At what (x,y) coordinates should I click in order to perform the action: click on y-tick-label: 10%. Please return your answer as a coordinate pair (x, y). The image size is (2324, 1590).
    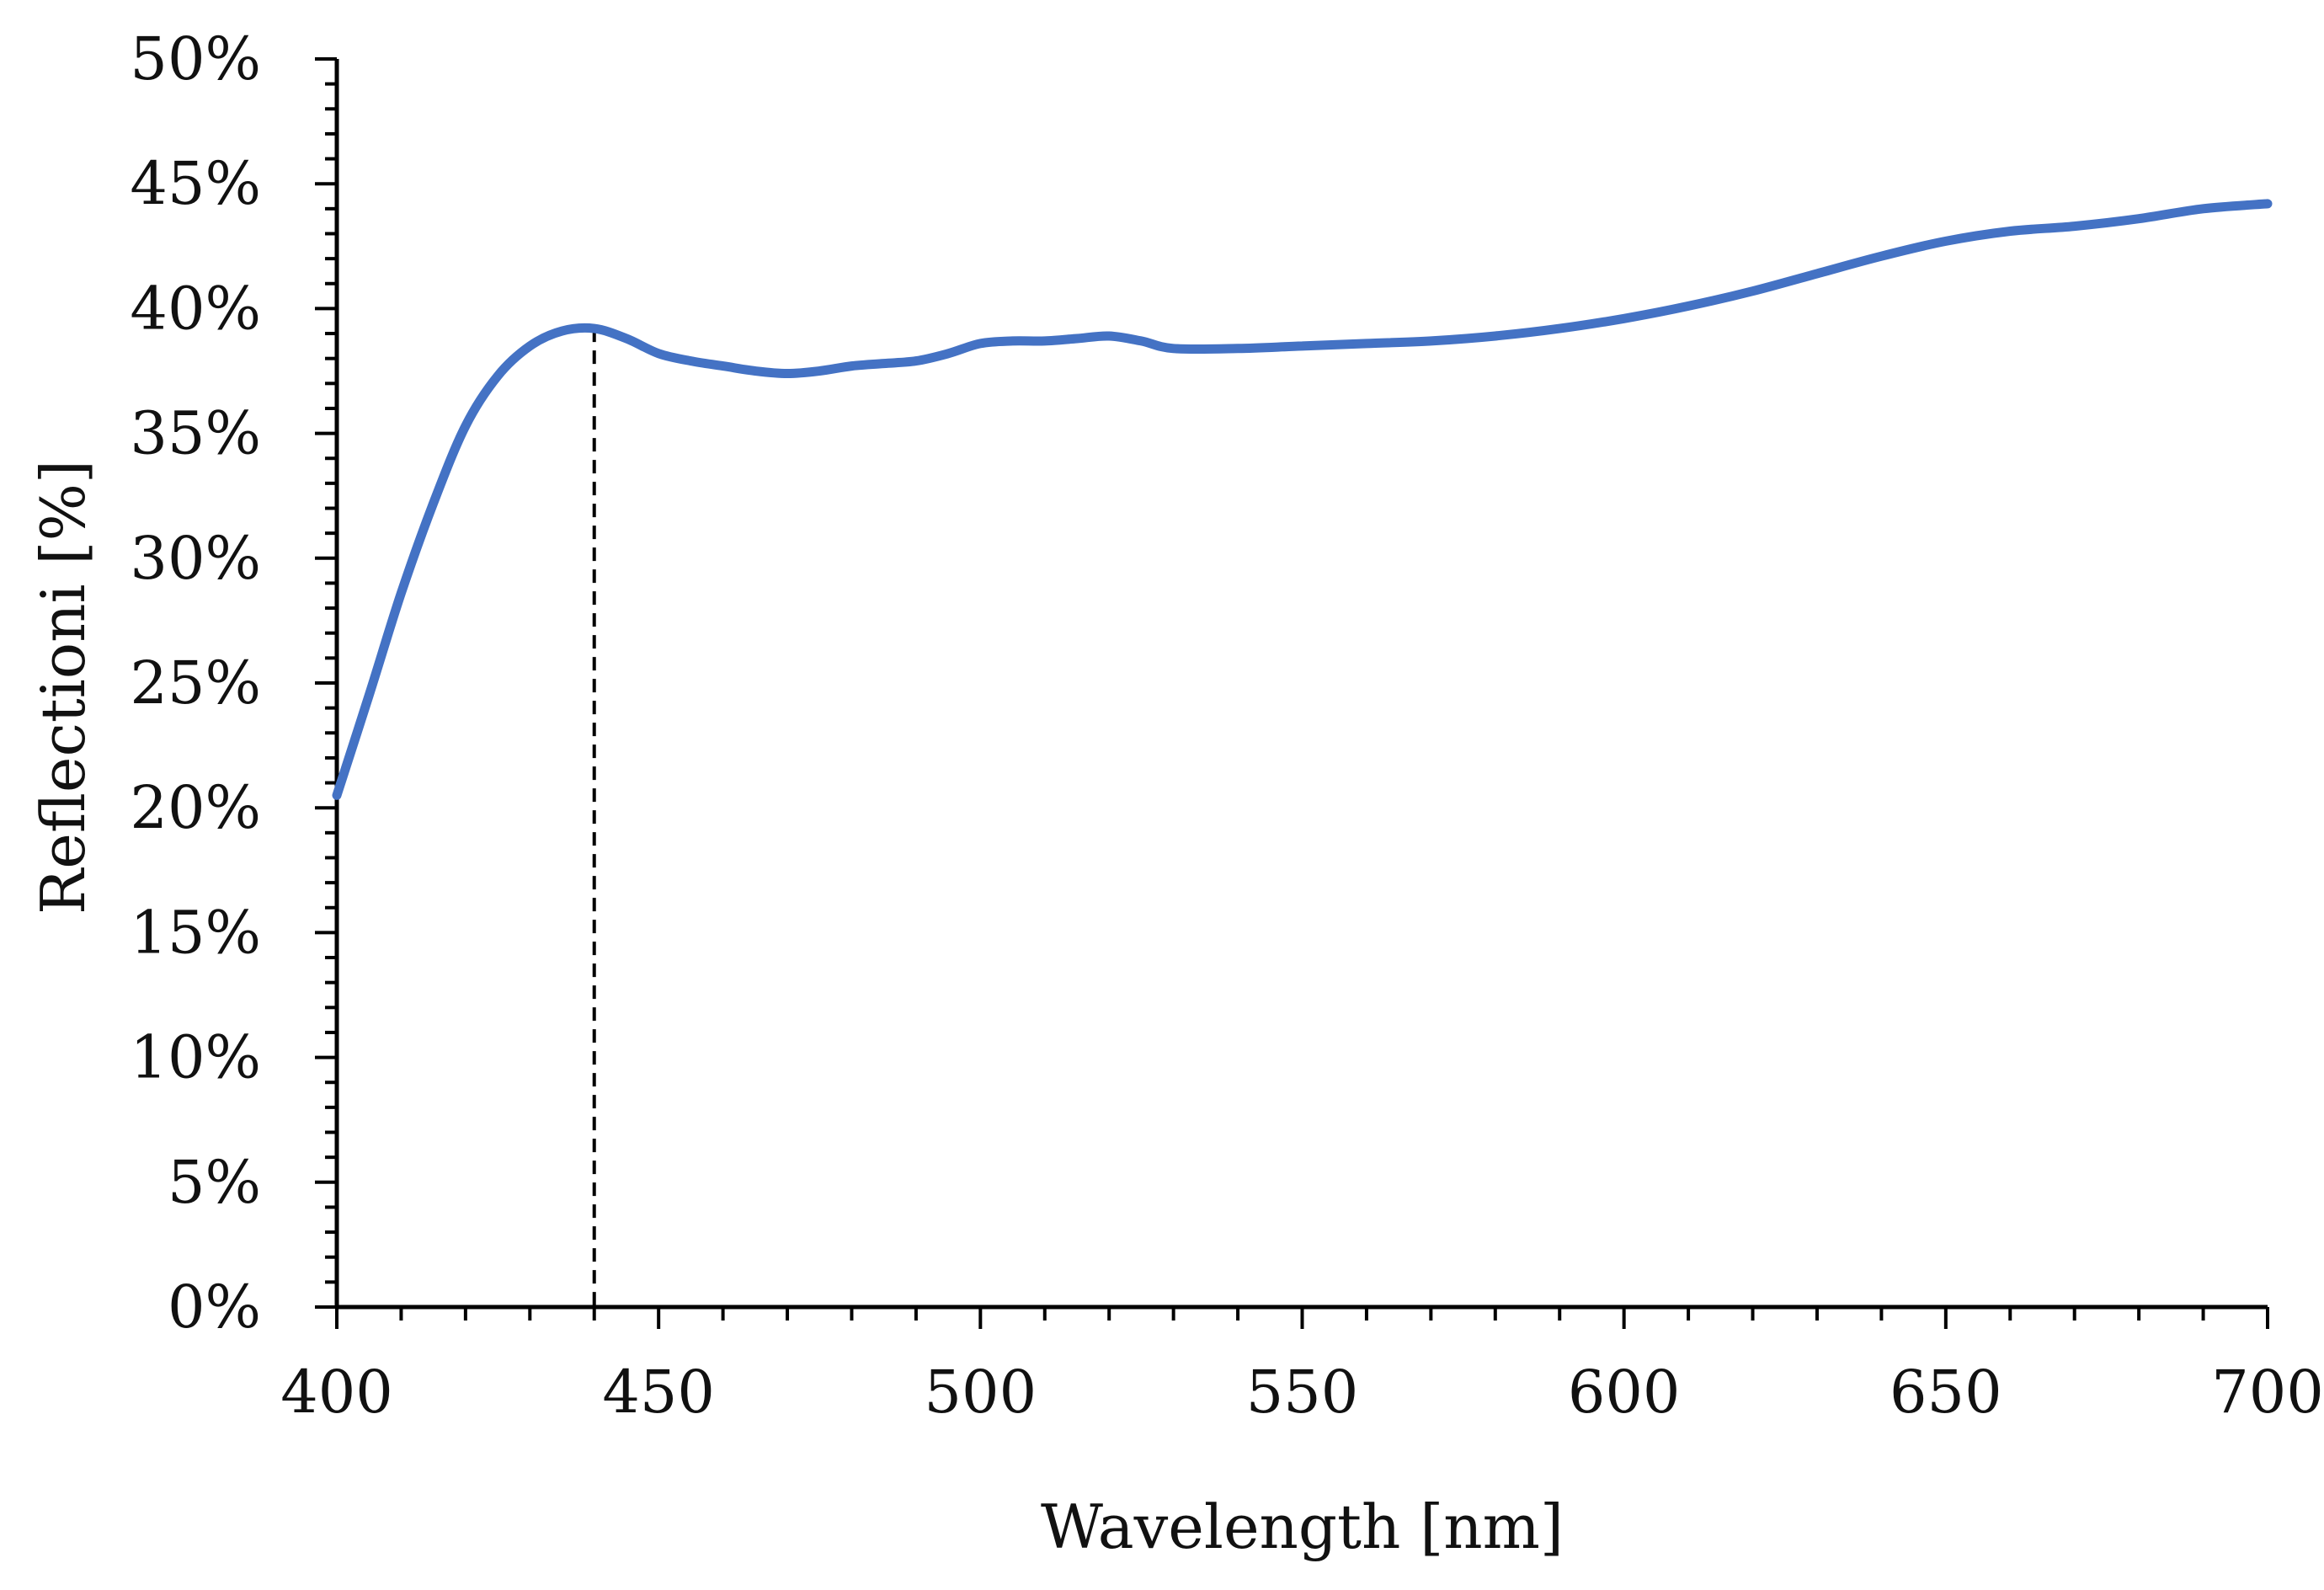
    Looking at the image, I should click on (195, 1057).